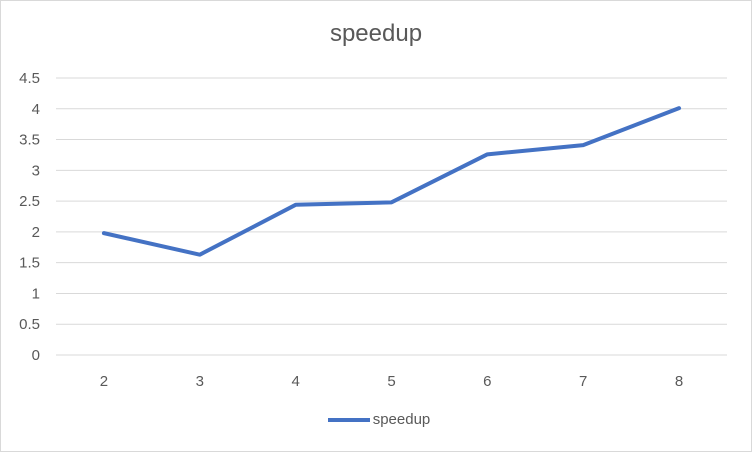 The image size is (752, 452). Describe the element at coordinates (376, 33) in the screenshot. I see `chart-title: speedup` at that location.